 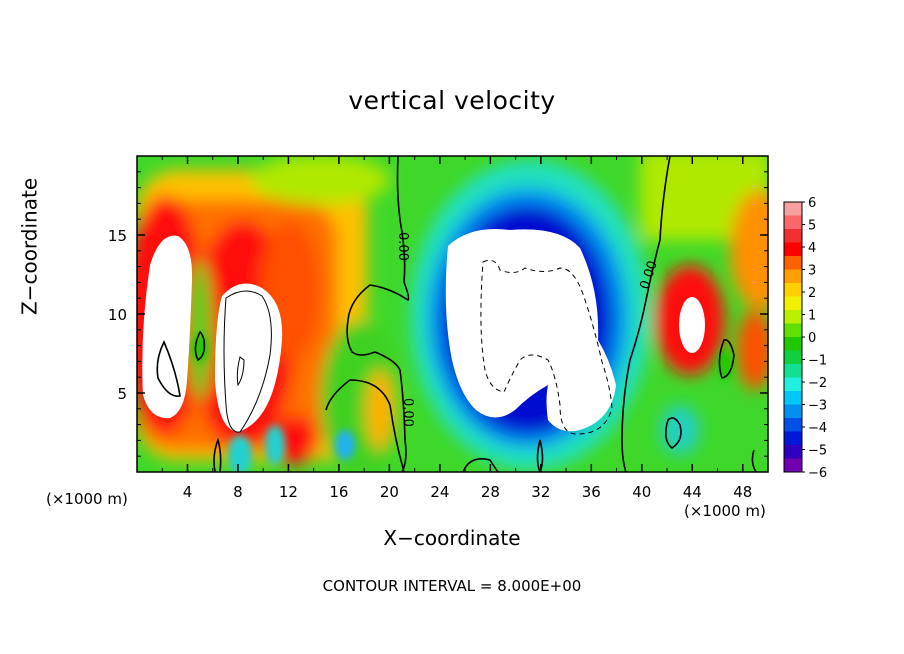 What do you see at coordinates (817, 383) in the screenshot?
I see `colorbar-label: −2` at bounding box center [817, 383].